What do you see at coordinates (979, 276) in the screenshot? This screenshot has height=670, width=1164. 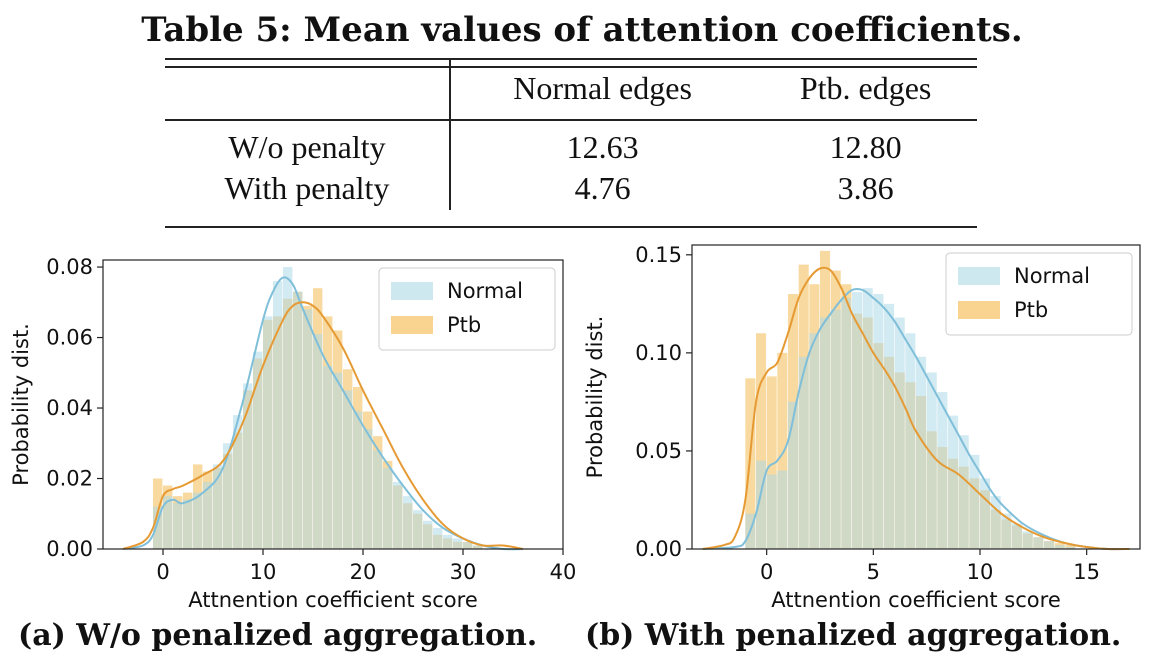 I see `chart-b-legend-swatch-normal` at bounding box center [979, 276].